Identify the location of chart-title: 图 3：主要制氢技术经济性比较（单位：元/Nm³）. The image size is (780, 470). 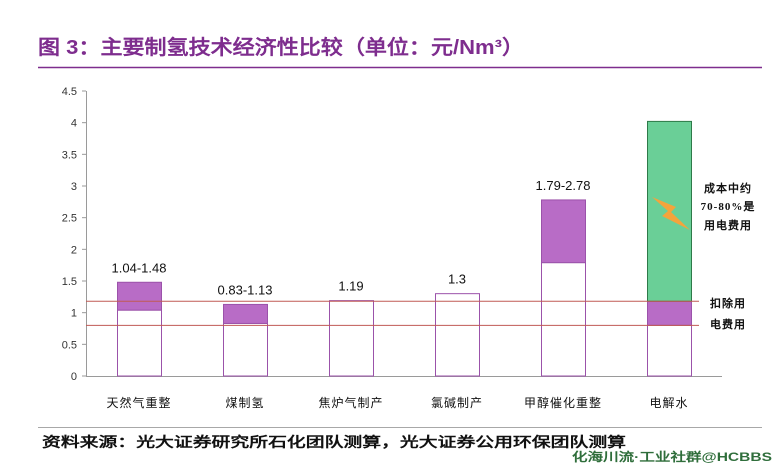
(281, 47).